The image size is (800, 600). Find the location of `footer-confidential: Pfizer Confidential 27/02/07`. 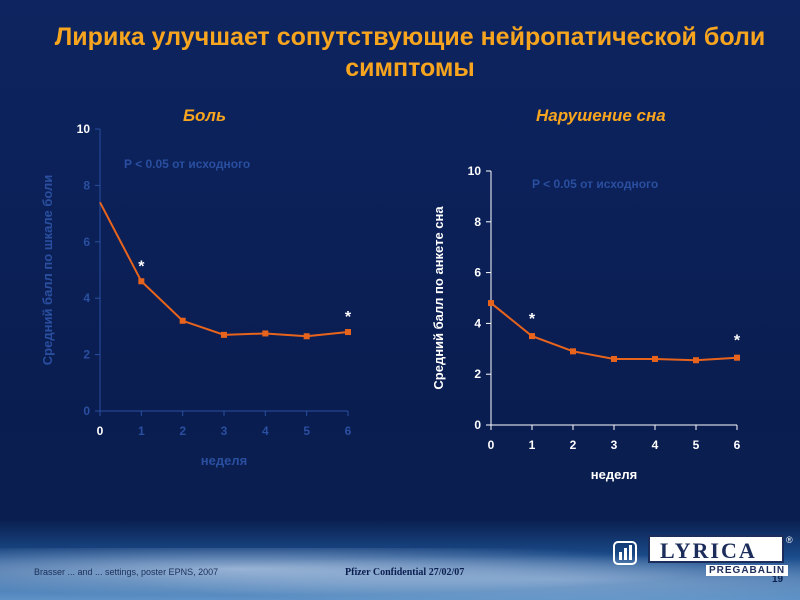

footer-confidential: Pfizer Confidential 27/02/07 is located at coordinates (405, 572).